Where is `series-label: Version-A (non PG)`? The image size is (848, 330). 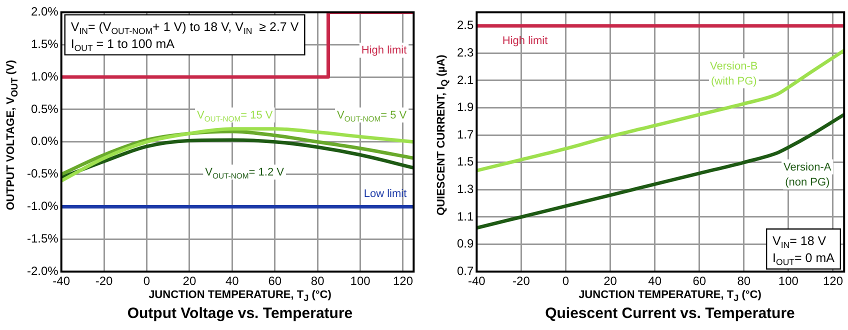
series-label: Version-A (non PG) is located at coordinates (808, 174).